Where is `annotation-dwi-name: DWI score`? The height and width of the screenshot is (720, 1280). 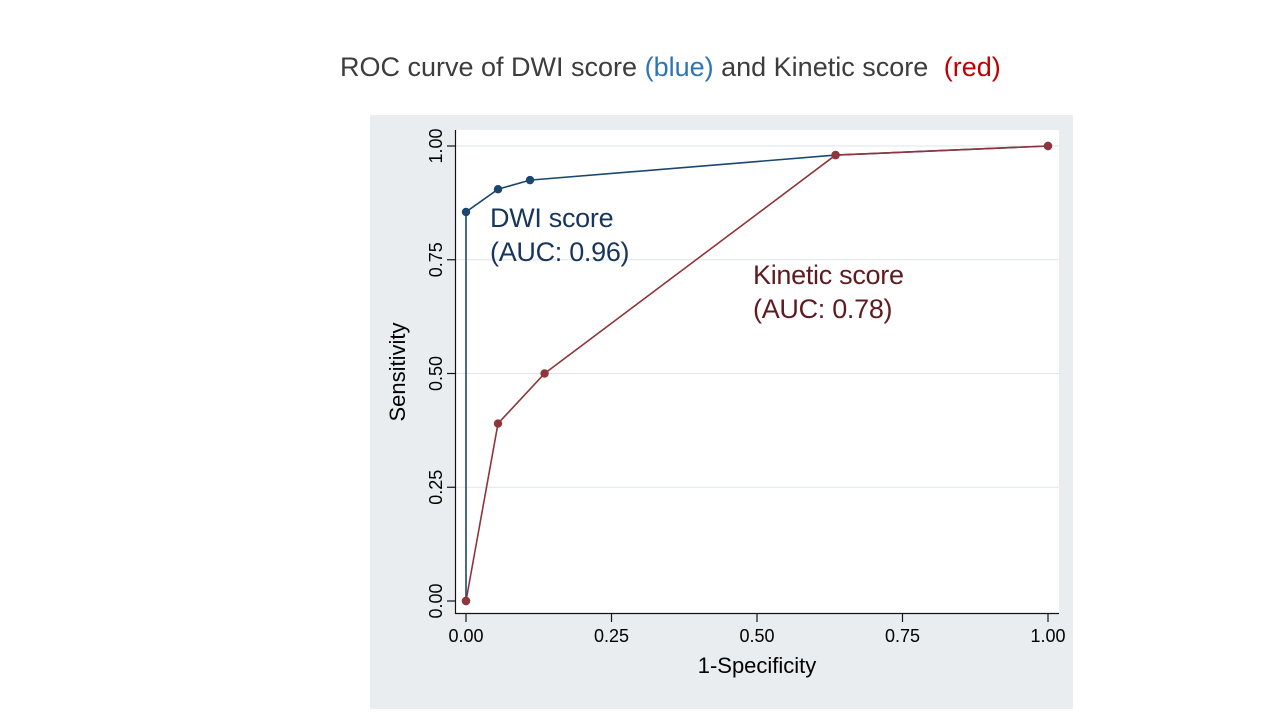
annotation-dwi-name: DWI score is located at coordinates (552, 218).